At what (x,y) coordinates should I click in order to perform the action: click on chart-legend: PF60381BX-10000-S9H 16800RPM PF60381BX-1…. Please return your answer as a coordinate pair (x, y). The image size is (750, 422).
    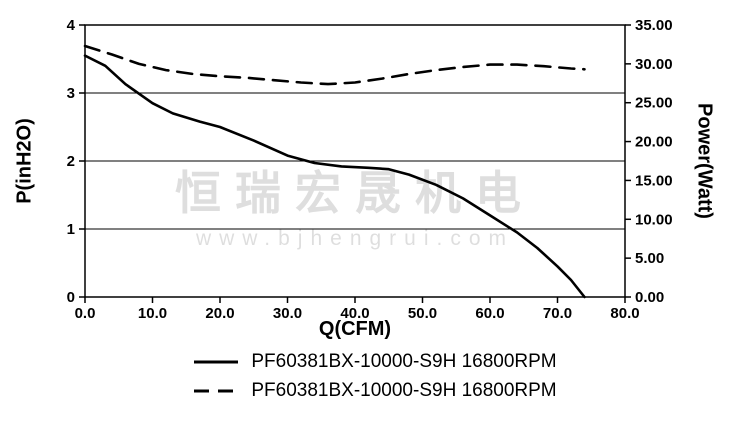
    Looking at the image, I should click on (375, 376).